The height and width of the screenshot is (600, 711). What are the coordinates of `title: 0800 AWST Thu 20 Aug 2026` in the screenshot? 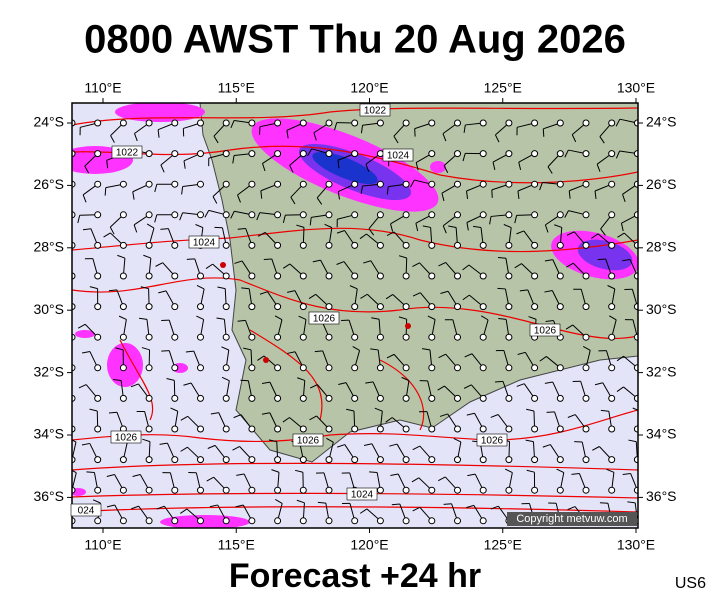 It's located at (355, 40).